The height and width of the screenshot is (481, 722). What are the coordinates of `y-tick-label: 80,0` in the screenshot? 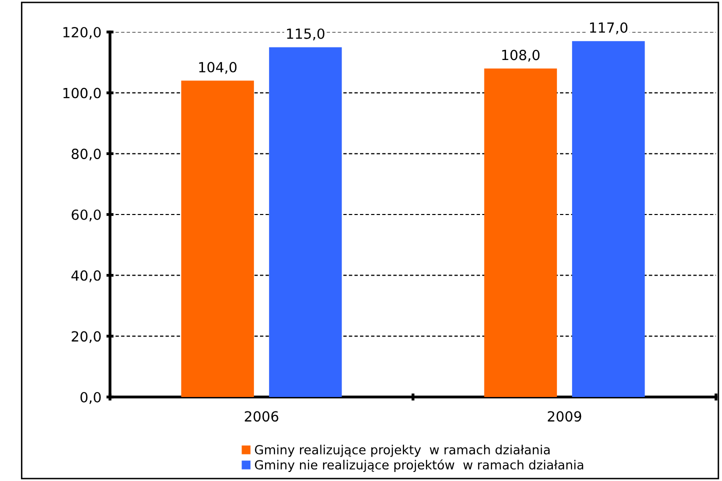 It's located at (86, 154).